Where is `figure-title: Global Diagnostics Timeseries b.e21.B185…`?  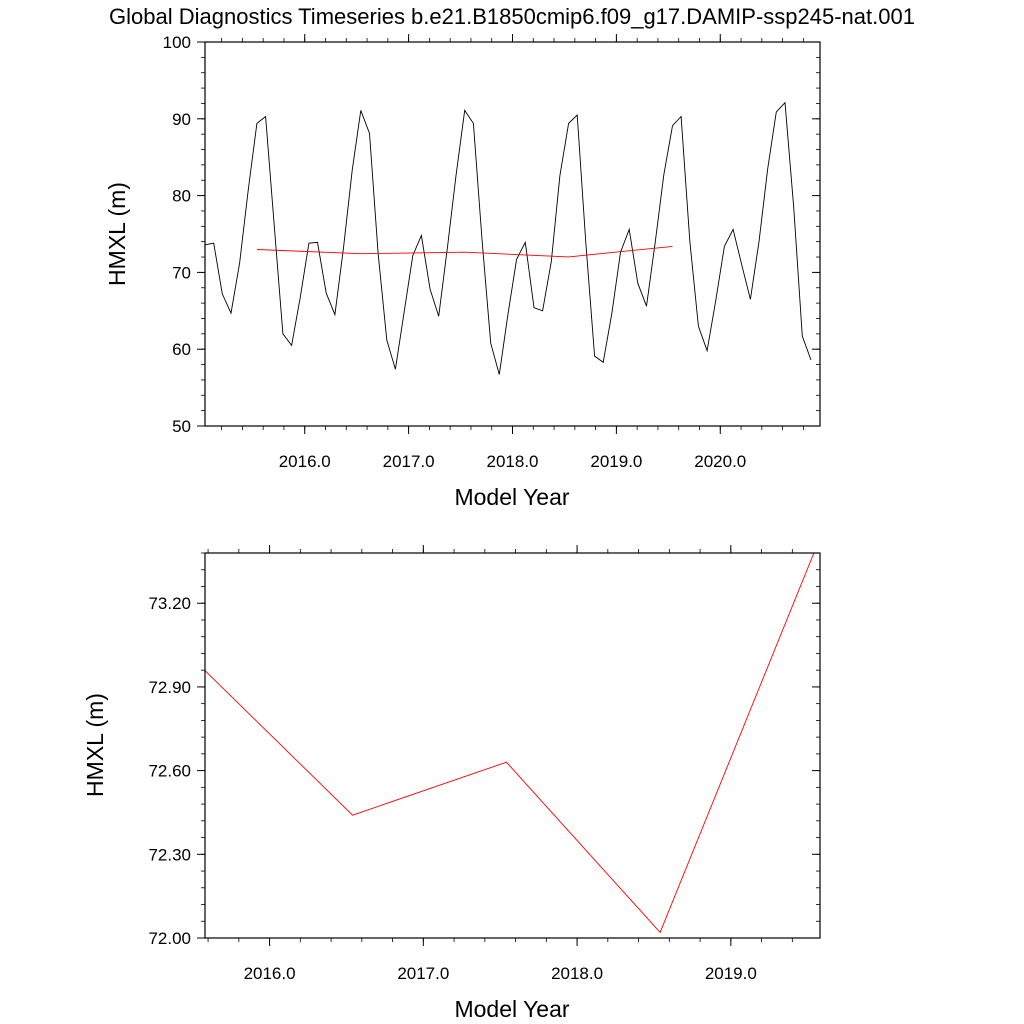 figure-title: Global Diagnostics Timeseries b.e21.B185… is located at coordinates (512, 16).